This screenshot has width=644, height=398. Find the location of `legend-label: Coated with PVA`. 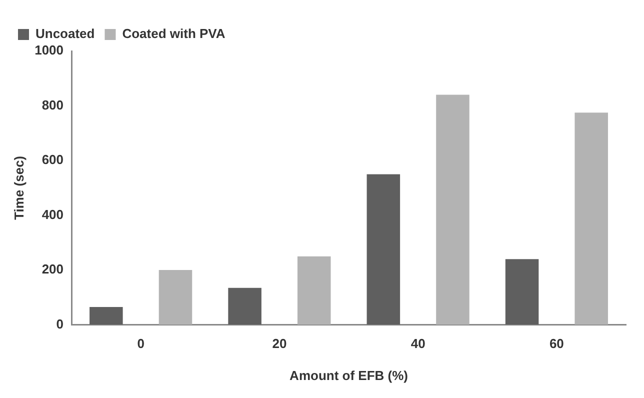

legend-label: Coated with PVA is located at coordinates (174, 34).